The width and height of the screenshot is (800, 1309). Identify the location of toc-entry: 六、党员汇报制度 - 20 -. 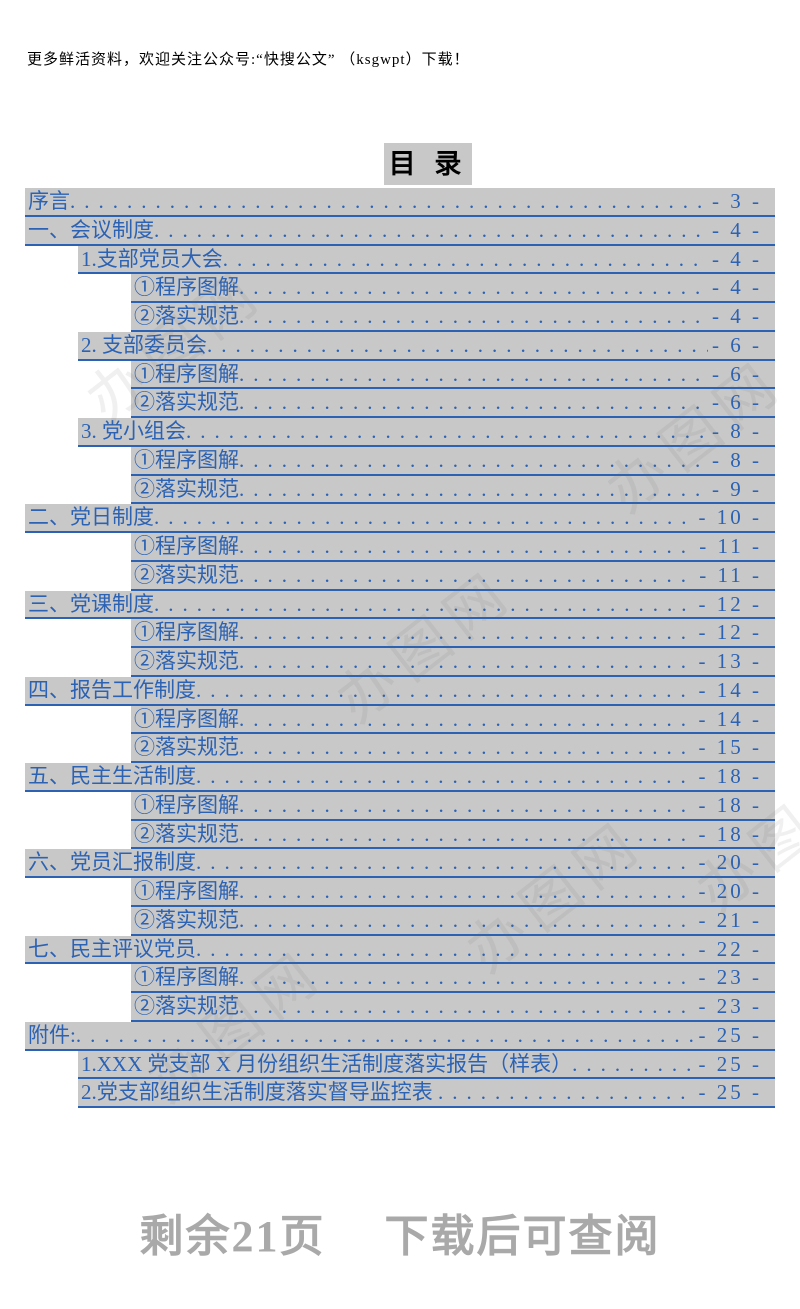
(400, 863).